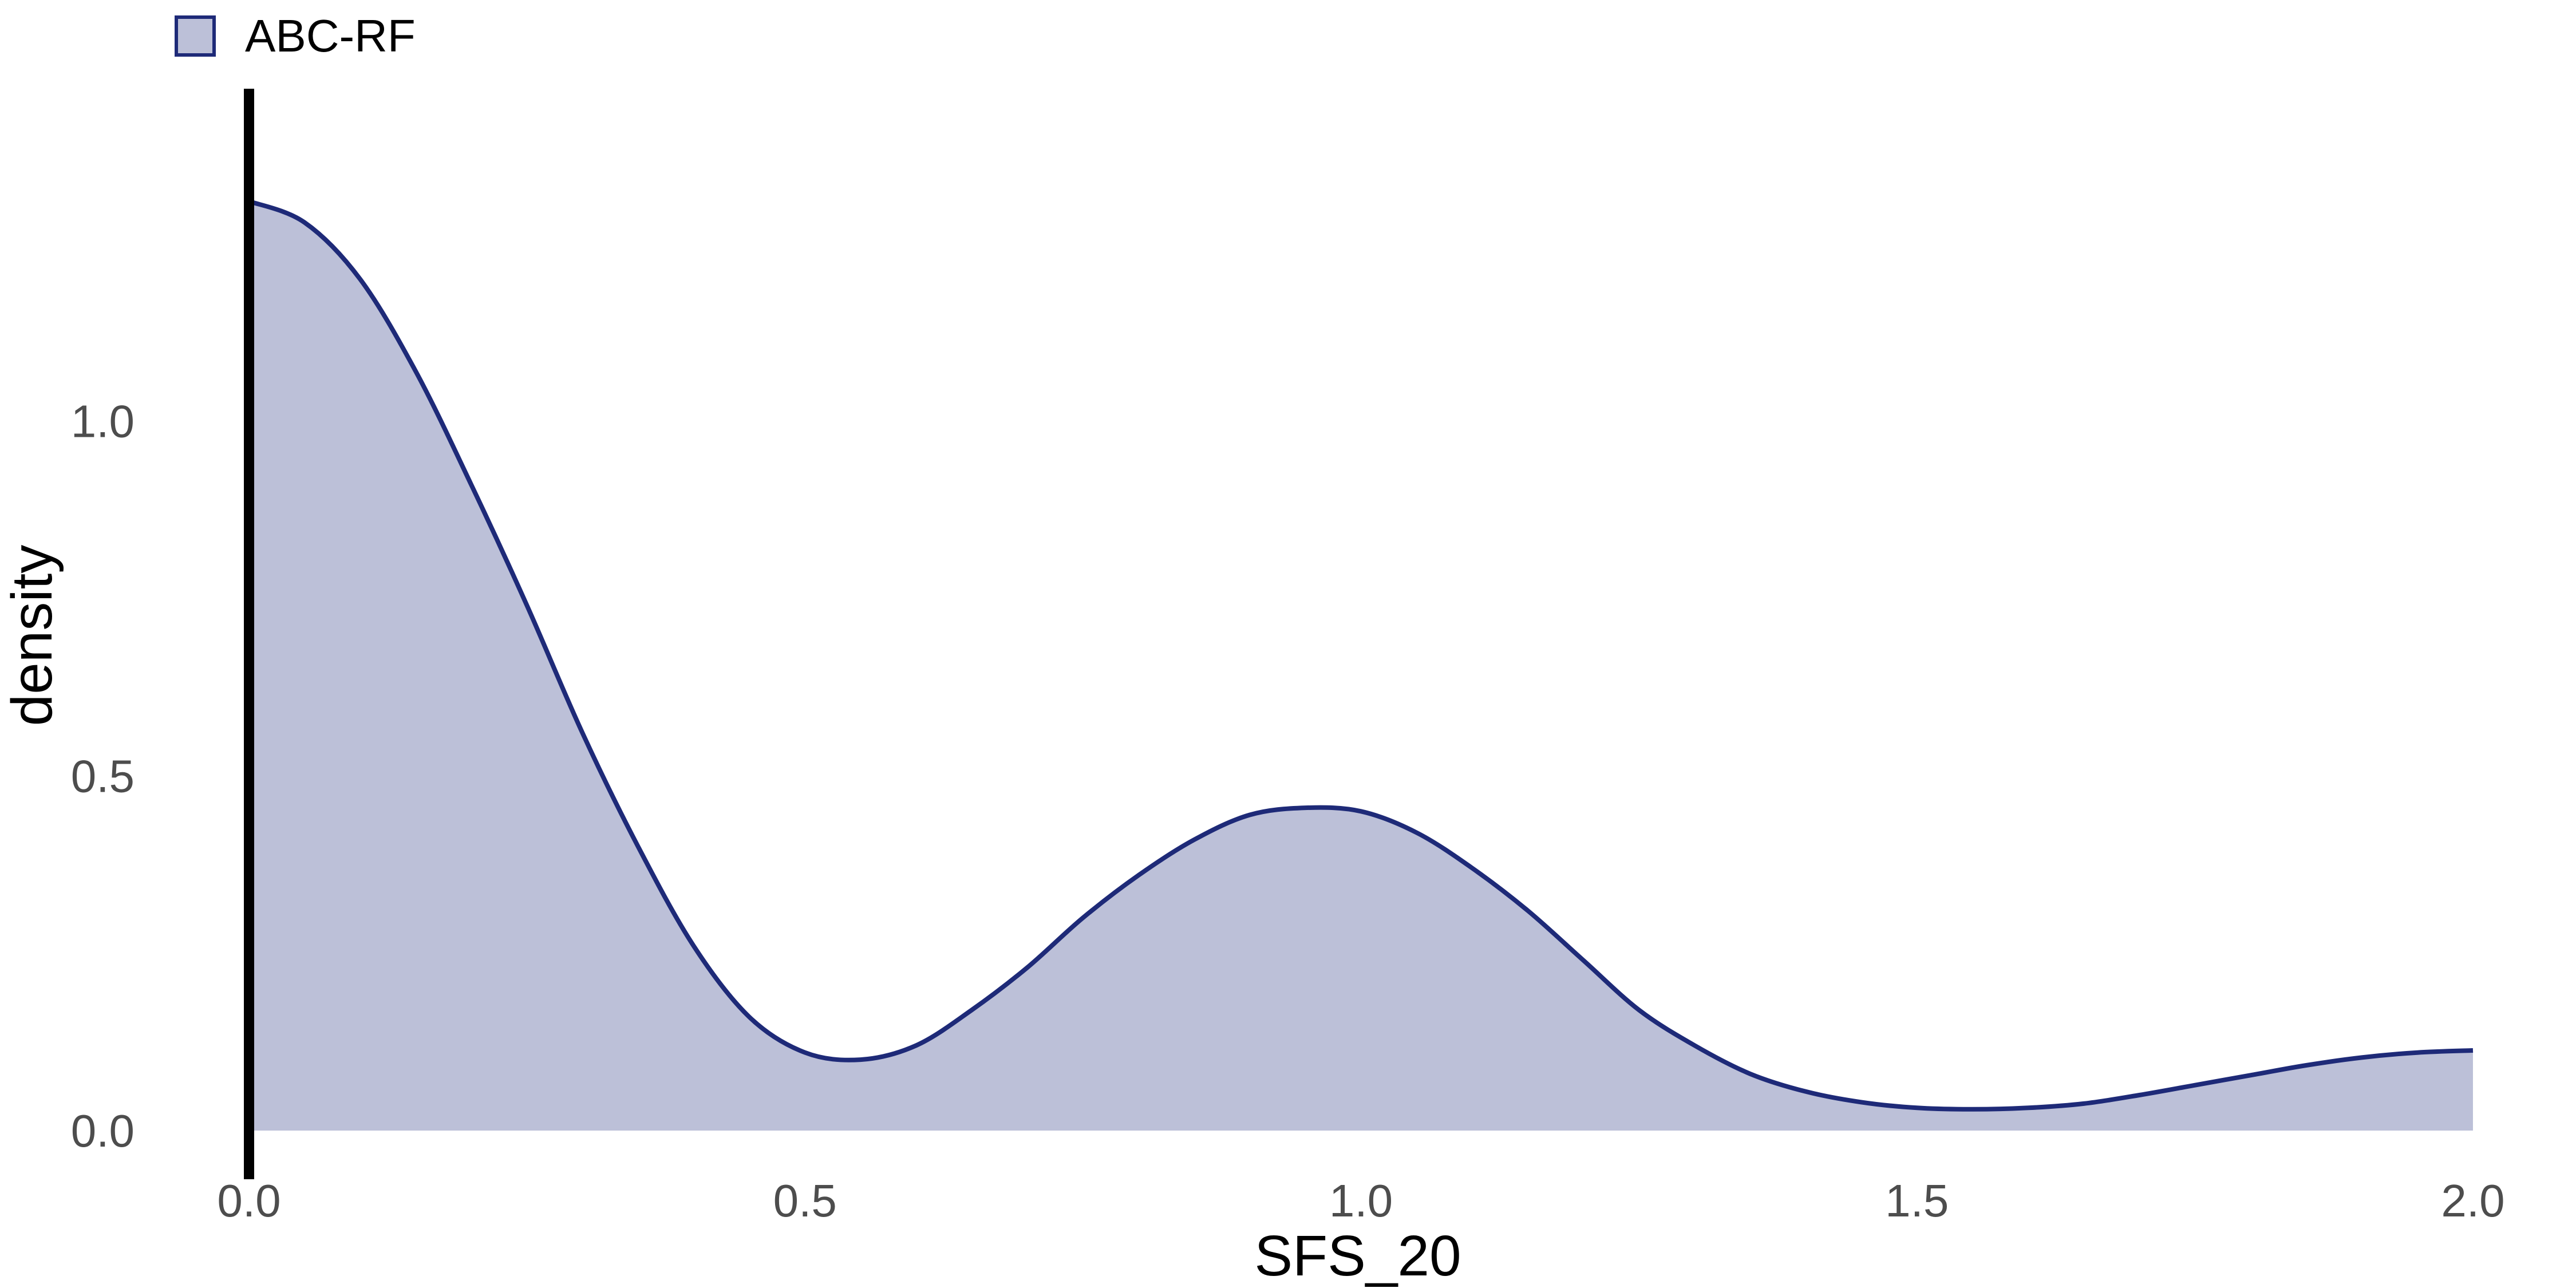  What do you see at coordinates (2472, 1200) in the screenshot?
I see `x-tick-label: 2.0` at bounding box center [2472, 1200].